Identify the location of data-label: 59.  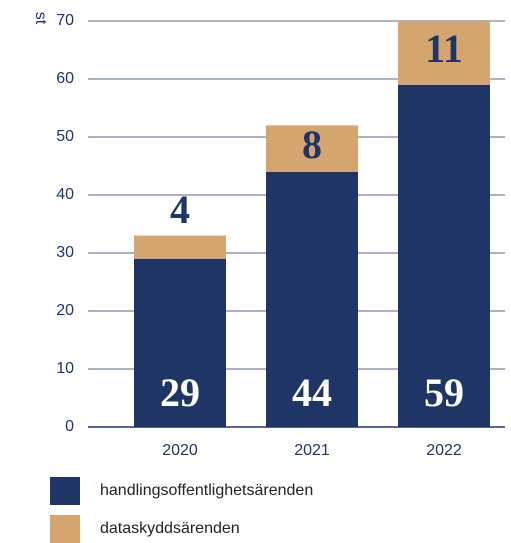
(444, 392).